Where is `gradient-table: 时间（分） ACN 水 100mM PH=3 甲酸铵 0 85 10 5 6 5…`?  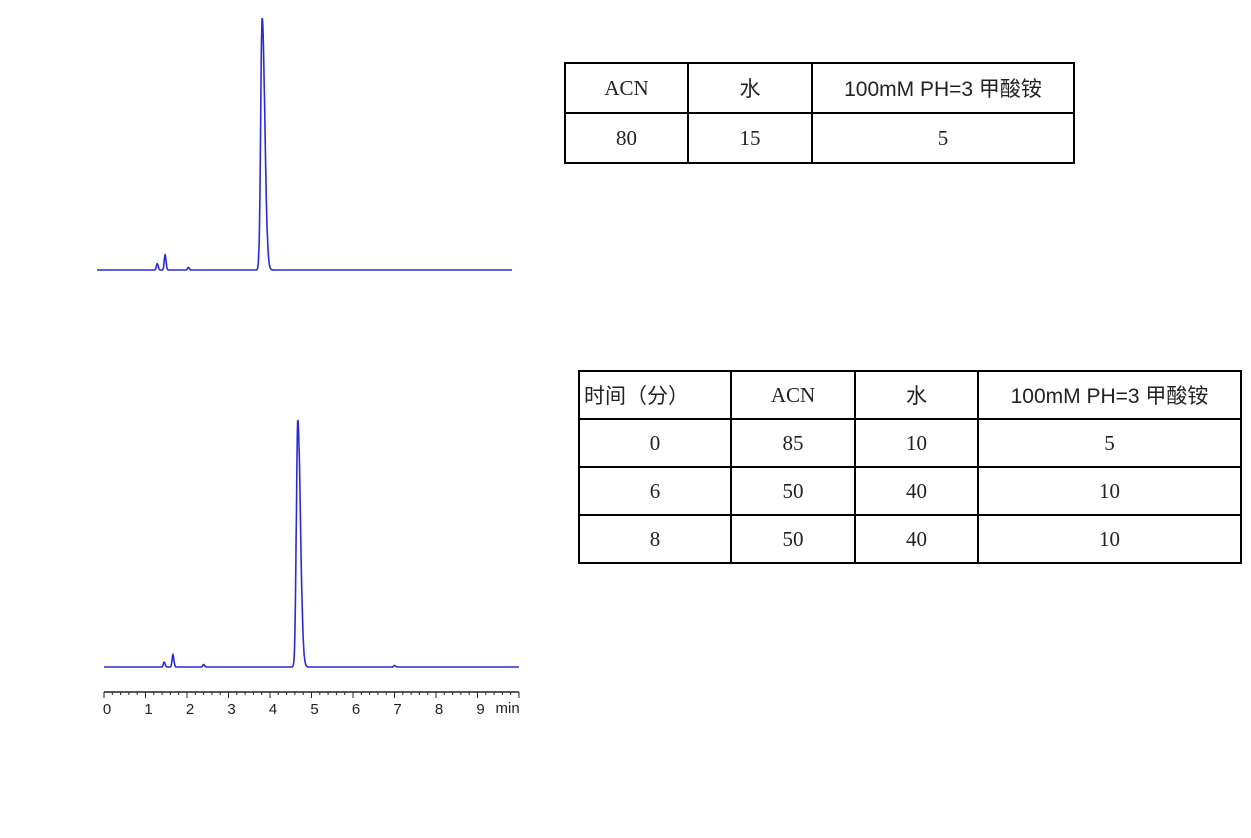
gradient-table: 时间（分） ACN 水 100mM PH=3 甲酸铵 0 85 10 5 6 5… is located at coordinates (910, 467).